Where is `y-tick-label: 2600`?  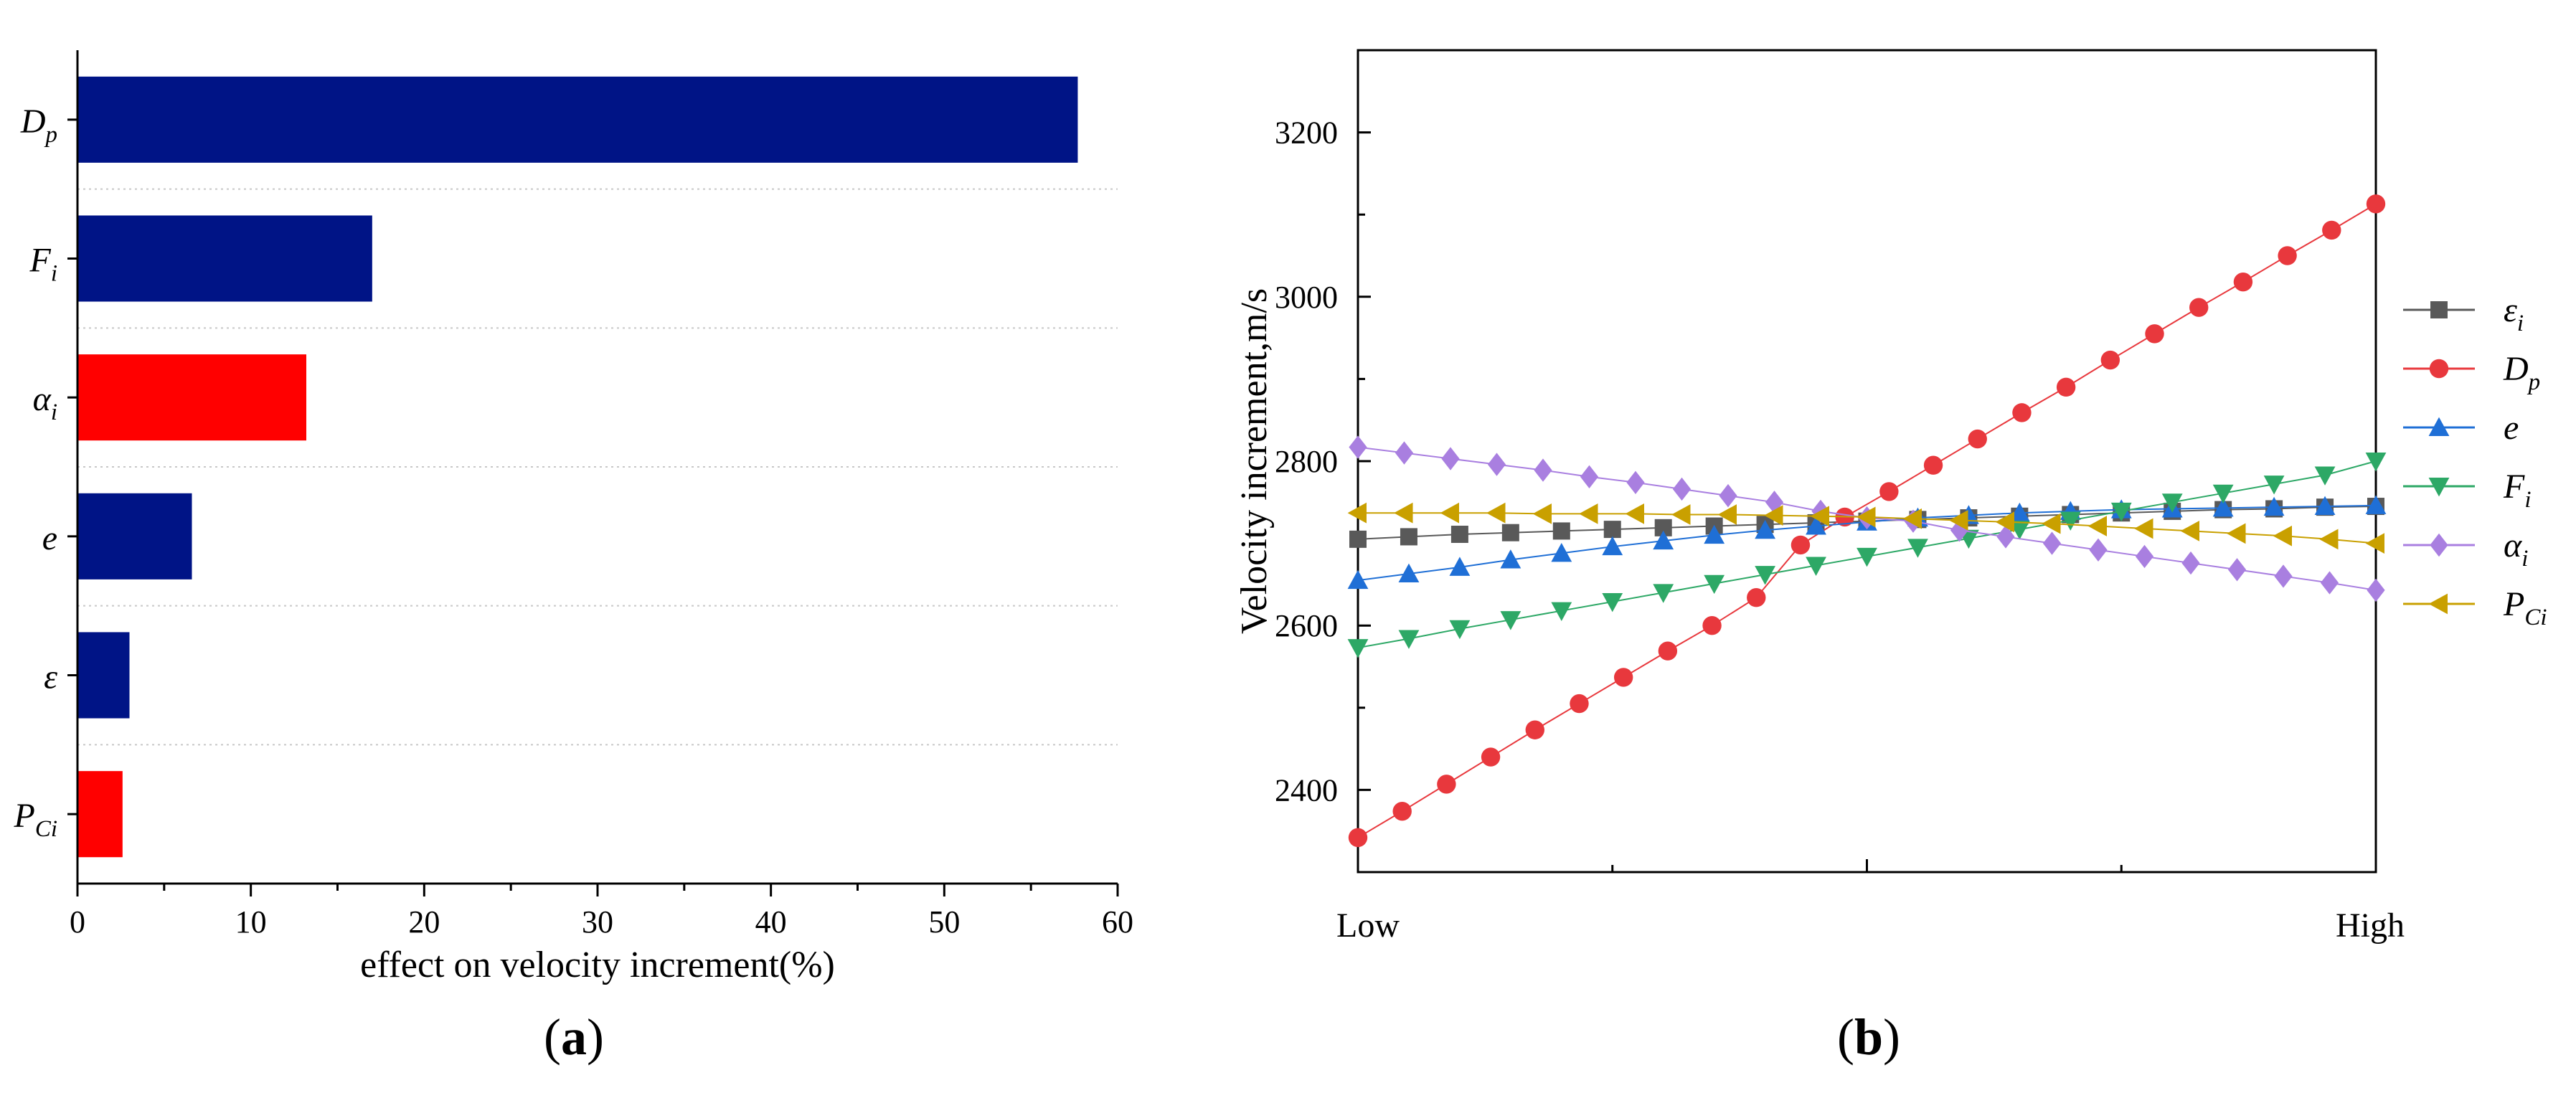
y-tick-label: 2600 is located at coordinates (1306, 625).